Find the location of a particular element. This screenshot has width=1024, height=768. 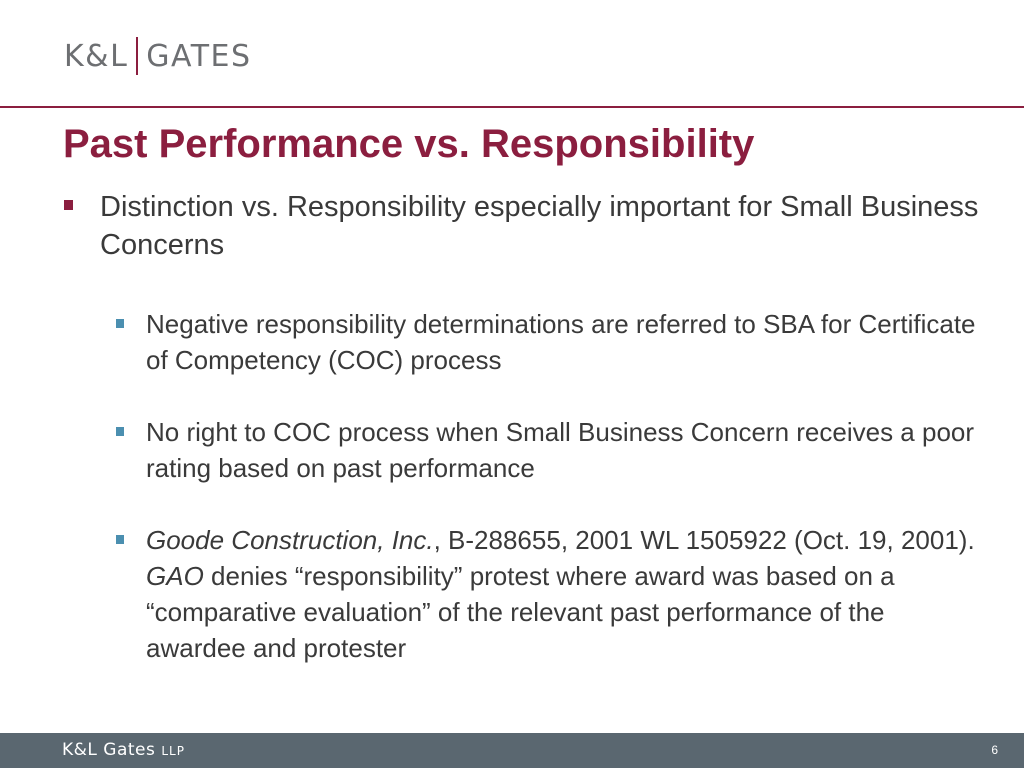

footer-bar: K&L Gates LLP 6 is located at coordinates (512, 750).